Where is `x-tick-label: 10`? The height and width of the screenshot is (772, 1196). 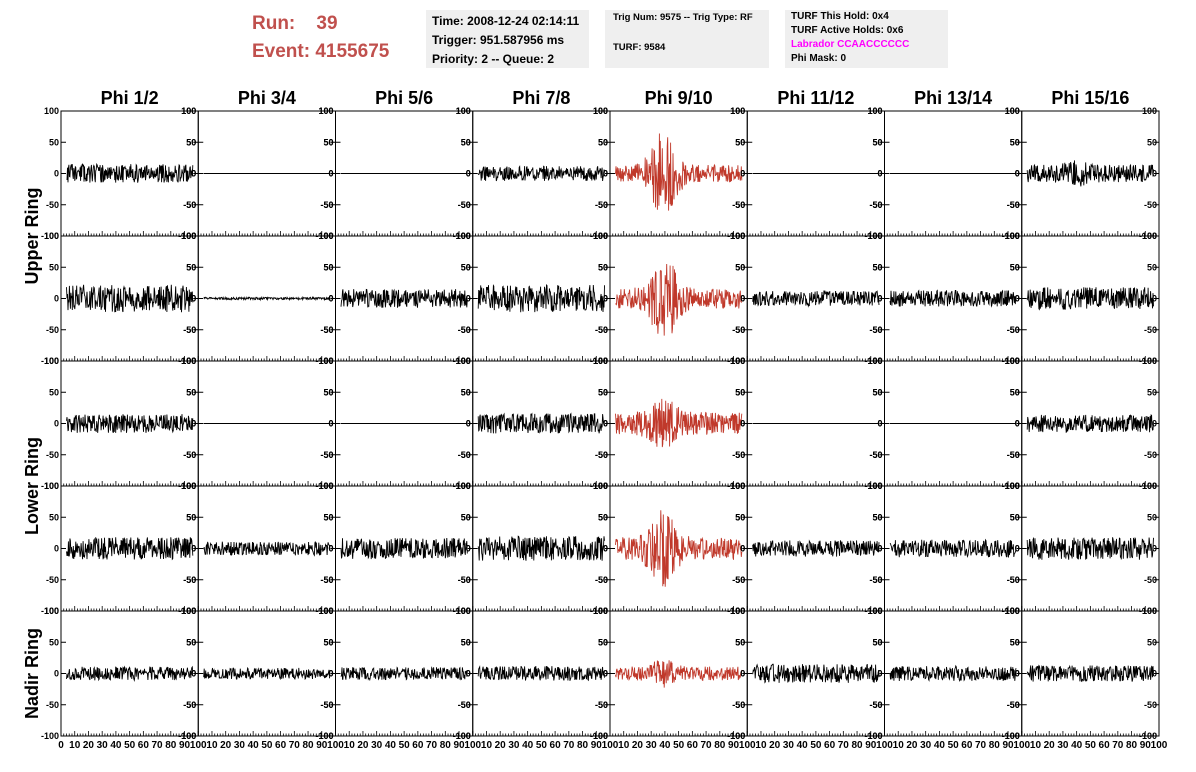 x-tick-label: 10 is located at coordinates (899, 745).